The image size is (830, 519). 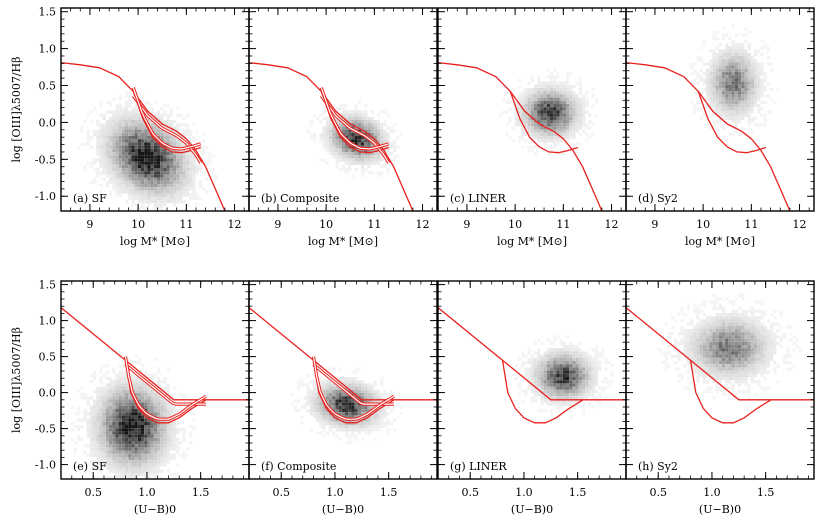 What do you see at coordinates (48, 12) in the screenshot?
I see `y-tick-label: 1.5` at bounding box center [48, 12].